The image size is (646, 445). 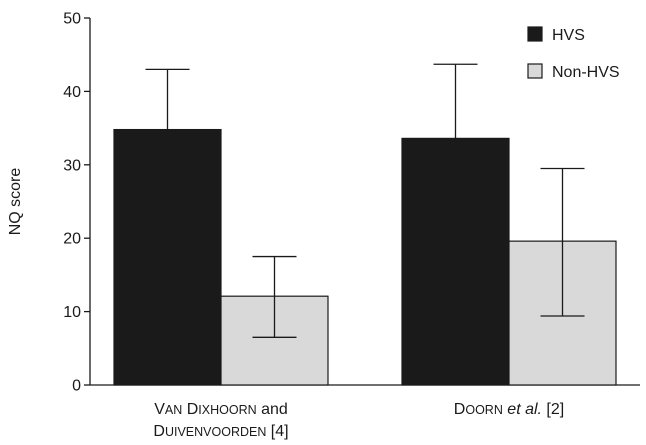 I want to click on legend-swatch-non-hvs, so click(x=535, y=71).